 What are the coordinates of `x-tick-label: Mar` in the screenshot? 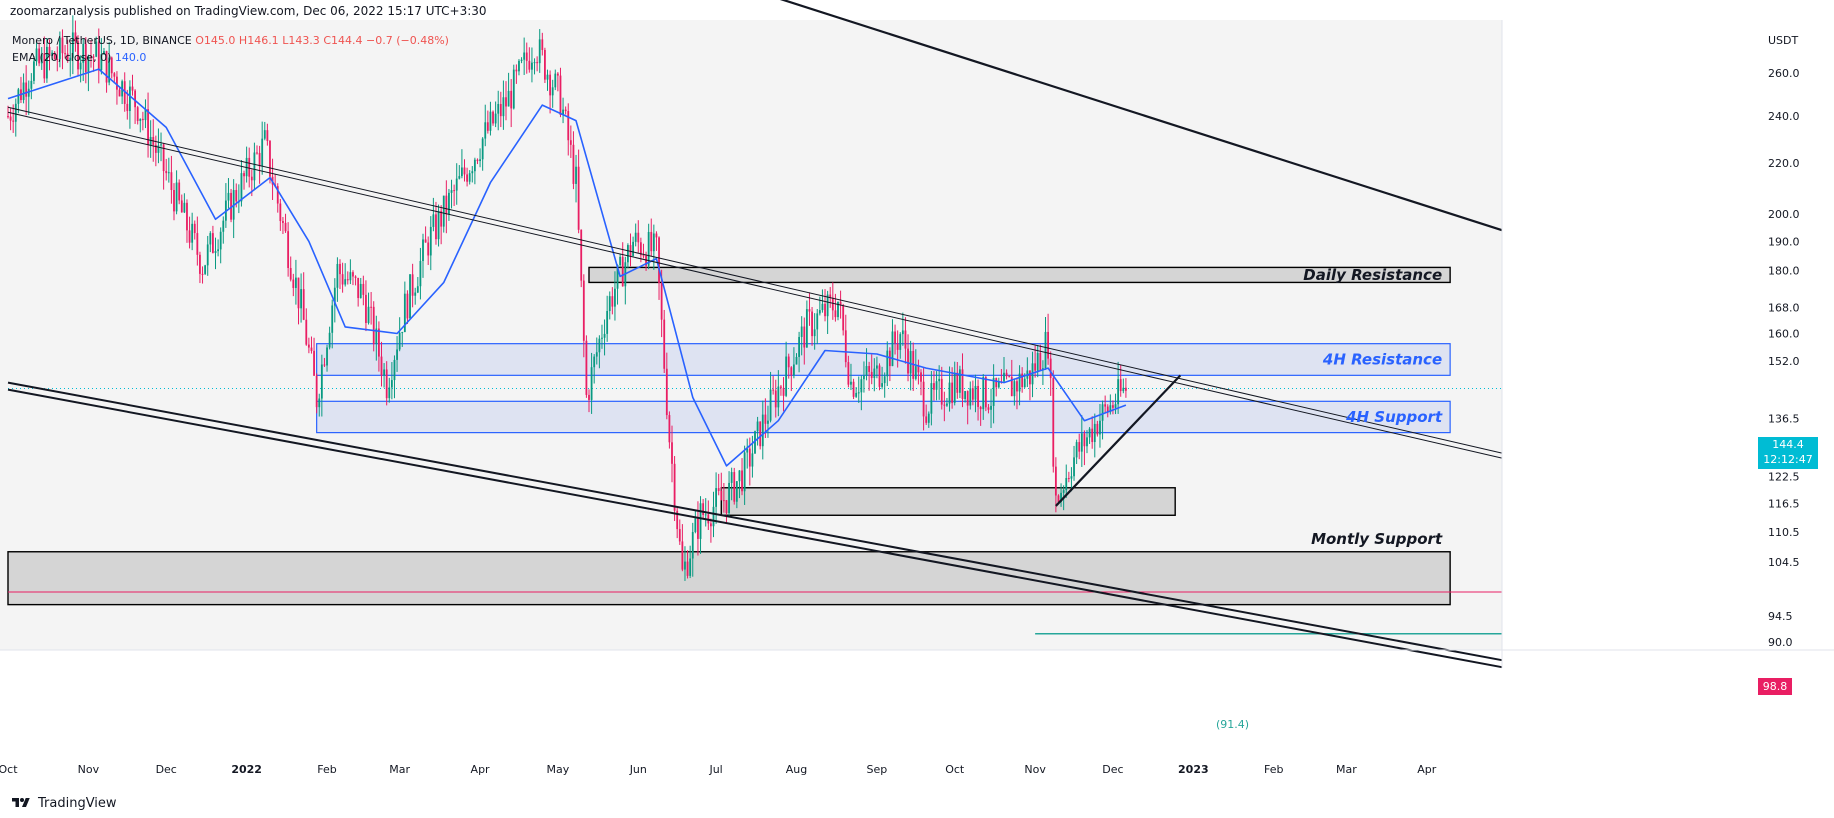 It's located at (1346, 769).